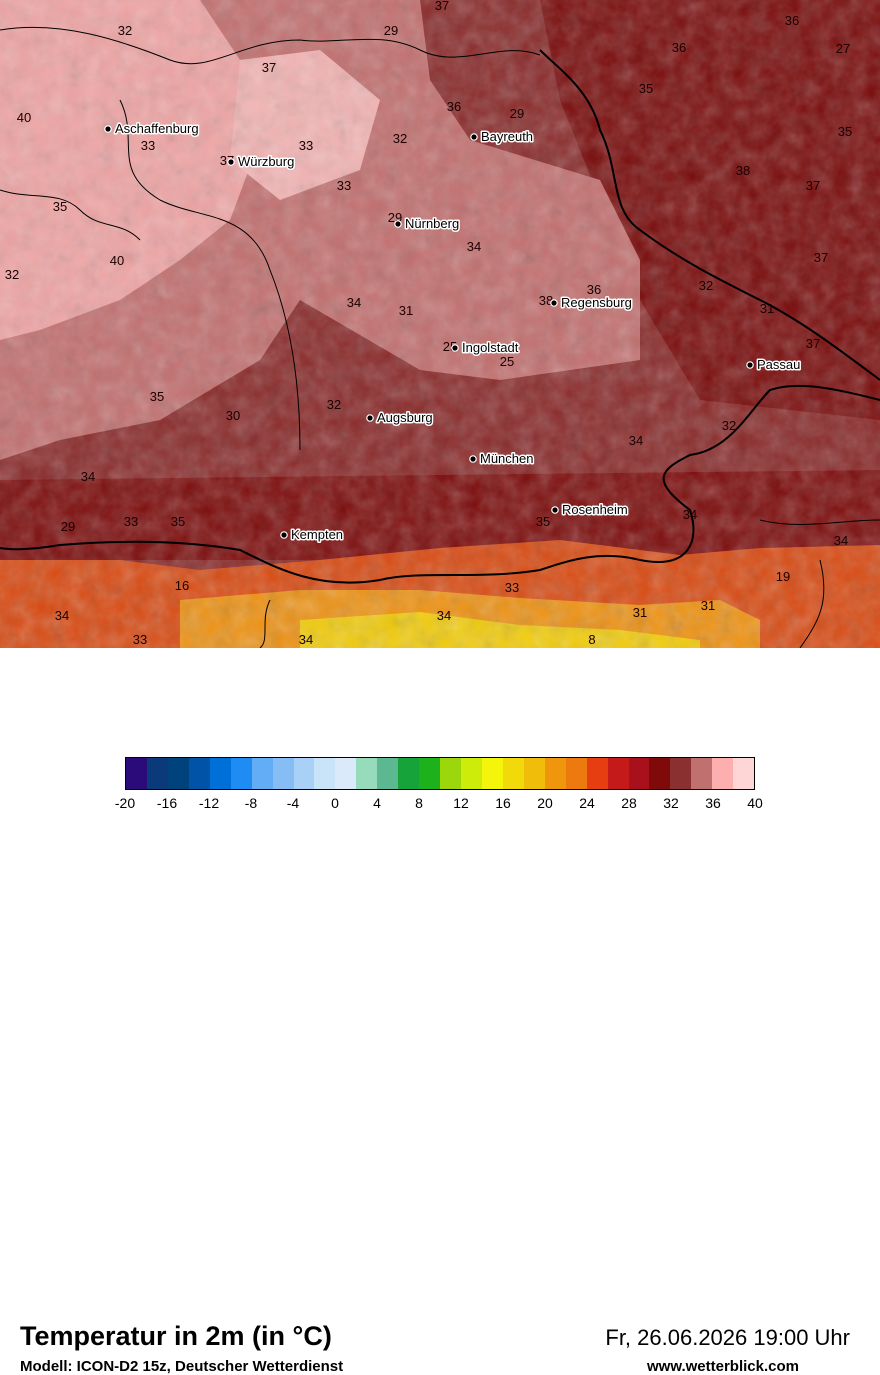 The width and height of the screenshot is (880, 1375). Describe the element at coordinates (176, 1336) in the screenshot. I see `map-title: Temperatur in 2m (in °C)` at that location.